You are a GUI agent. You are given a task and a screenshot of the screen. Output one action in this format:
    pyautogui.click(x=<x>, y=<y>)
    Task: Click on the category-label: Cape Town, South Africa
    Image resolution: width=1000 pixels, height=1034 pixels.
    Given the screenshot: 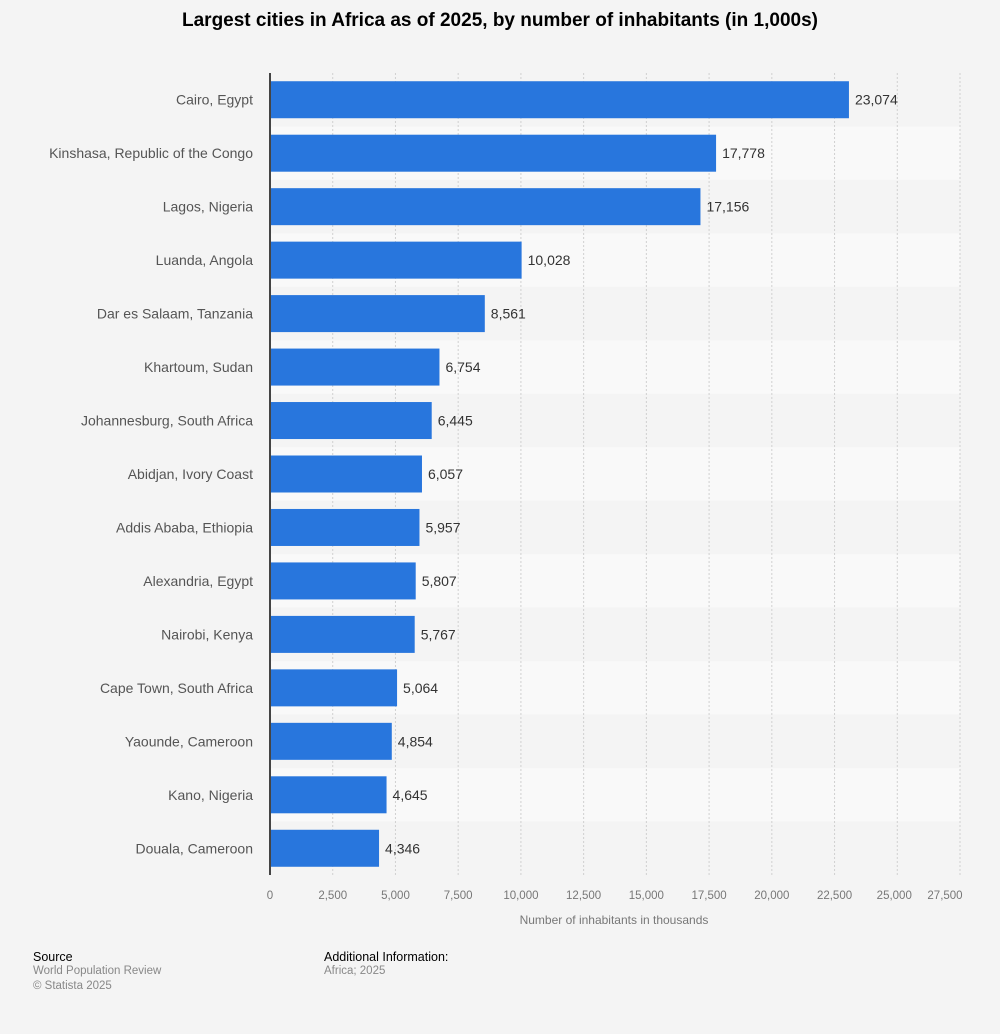 What is the action you would take?
    pyautogui.click(x=176, y=688)
    